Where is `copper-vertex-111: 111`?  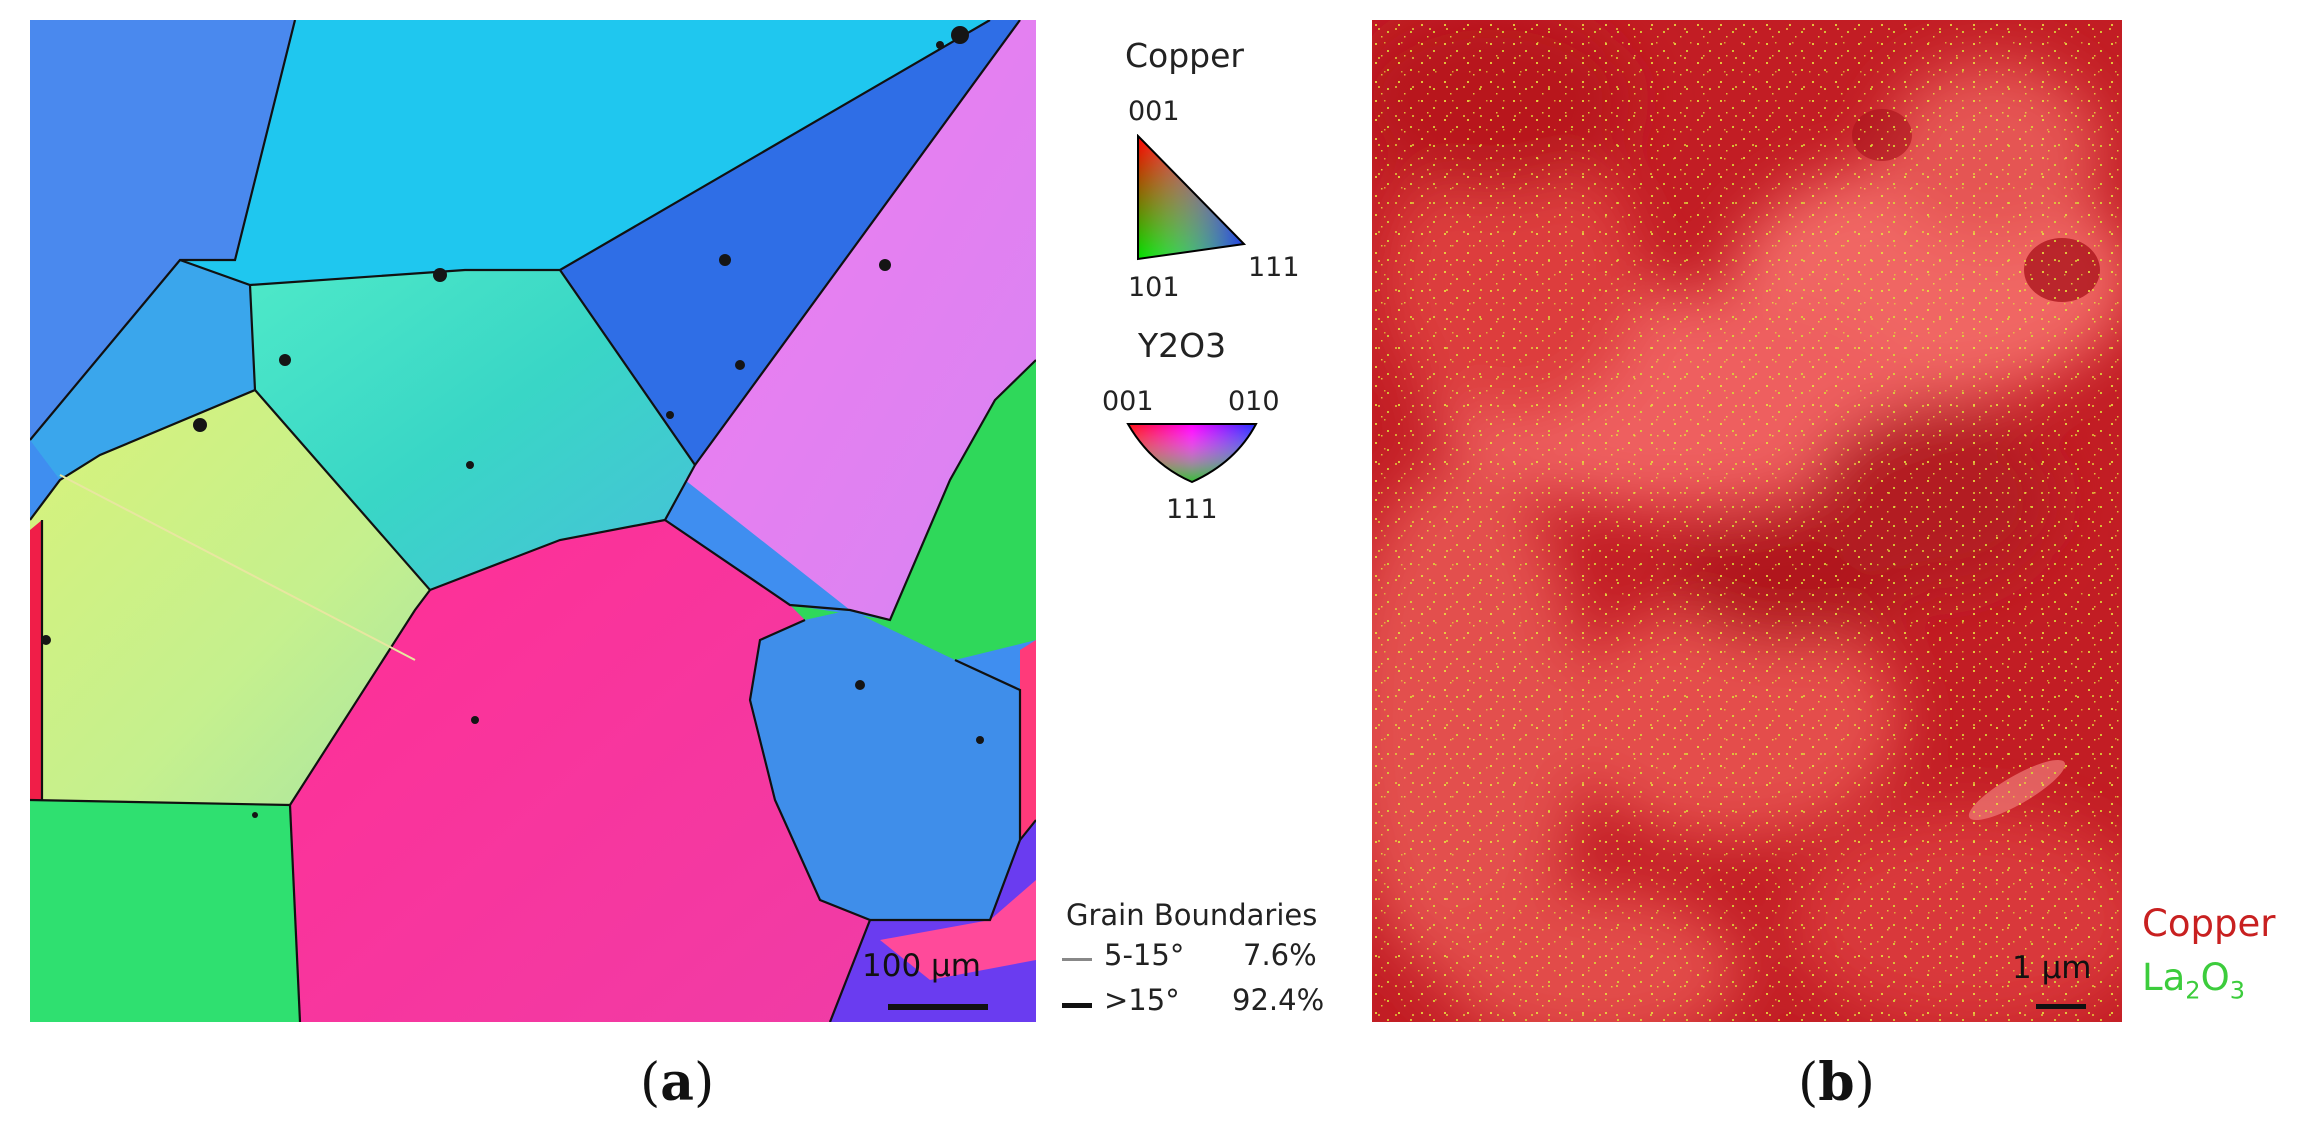 copper-vertex-111: 111 is located at coordinates (1274, 267).